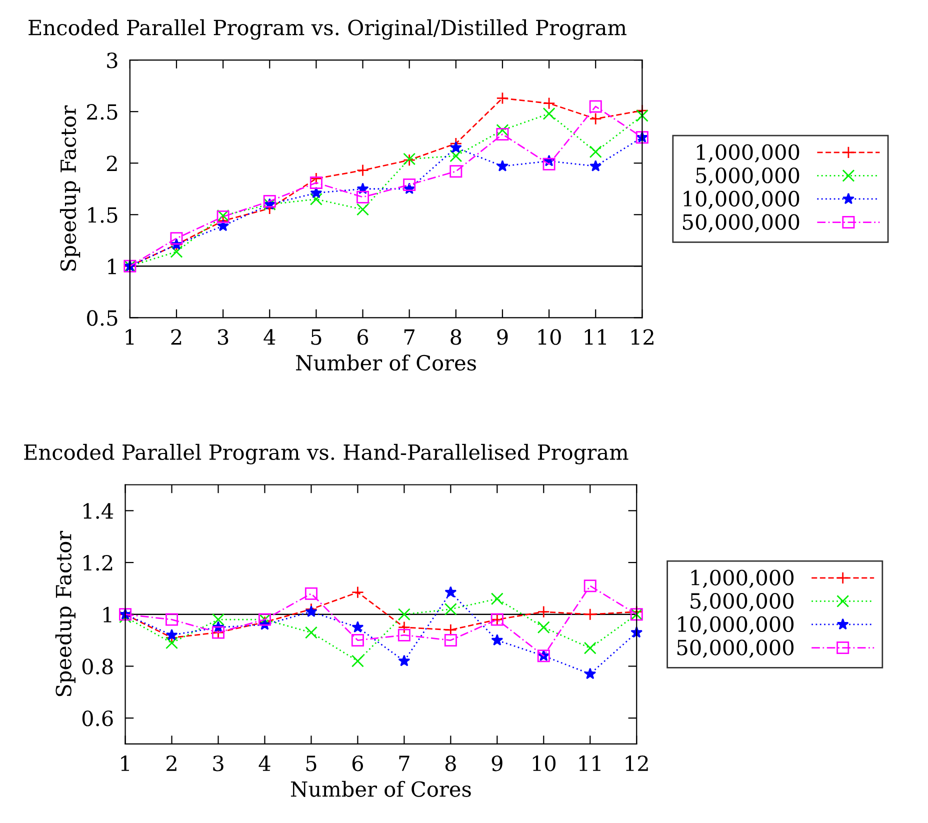 This screenshot has width=928, height=823. What do you see at coordinates (98, 562) in the screenshot?
I see `y-tick-label: 1.2` at bounding box center [98, 562].